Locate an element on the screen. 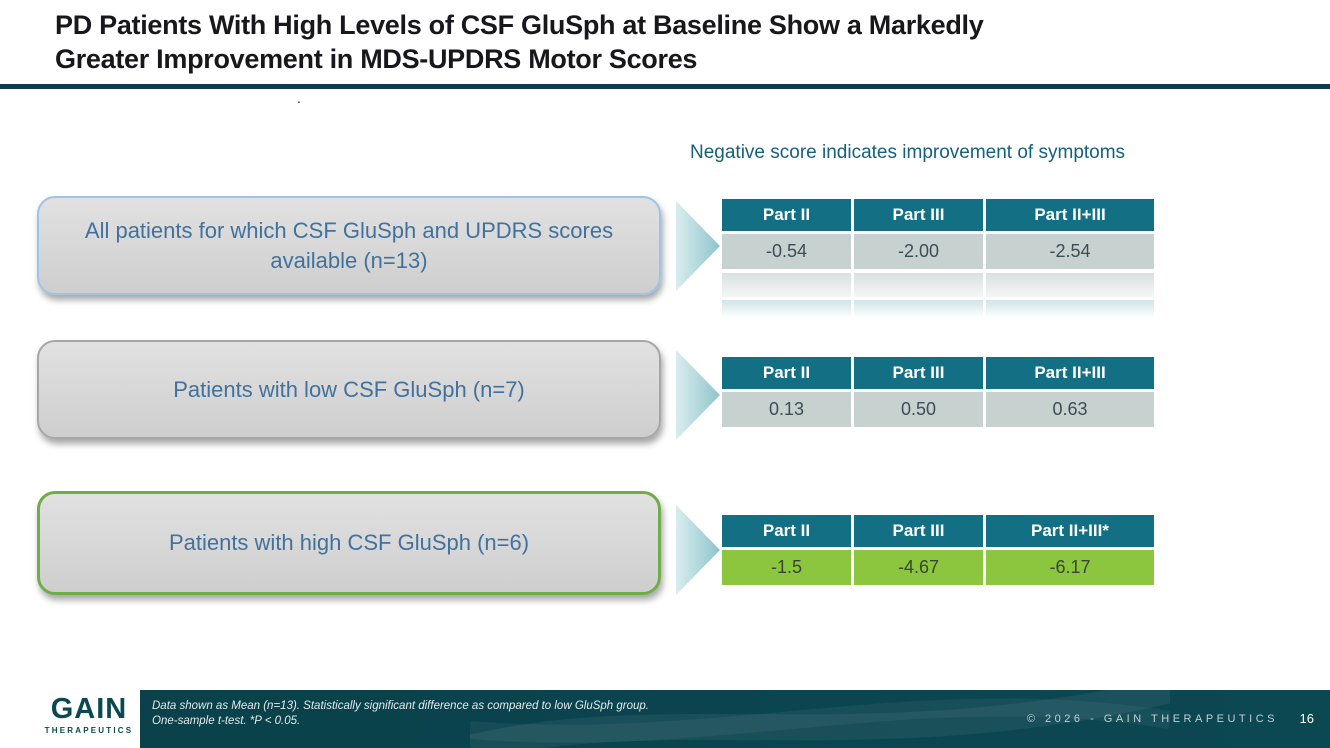 This screenshot has height=748, width=1330. group-label-box-high-glusph: Patients with high CSF GluSph (n=6) is located at coordinates (349, 543).